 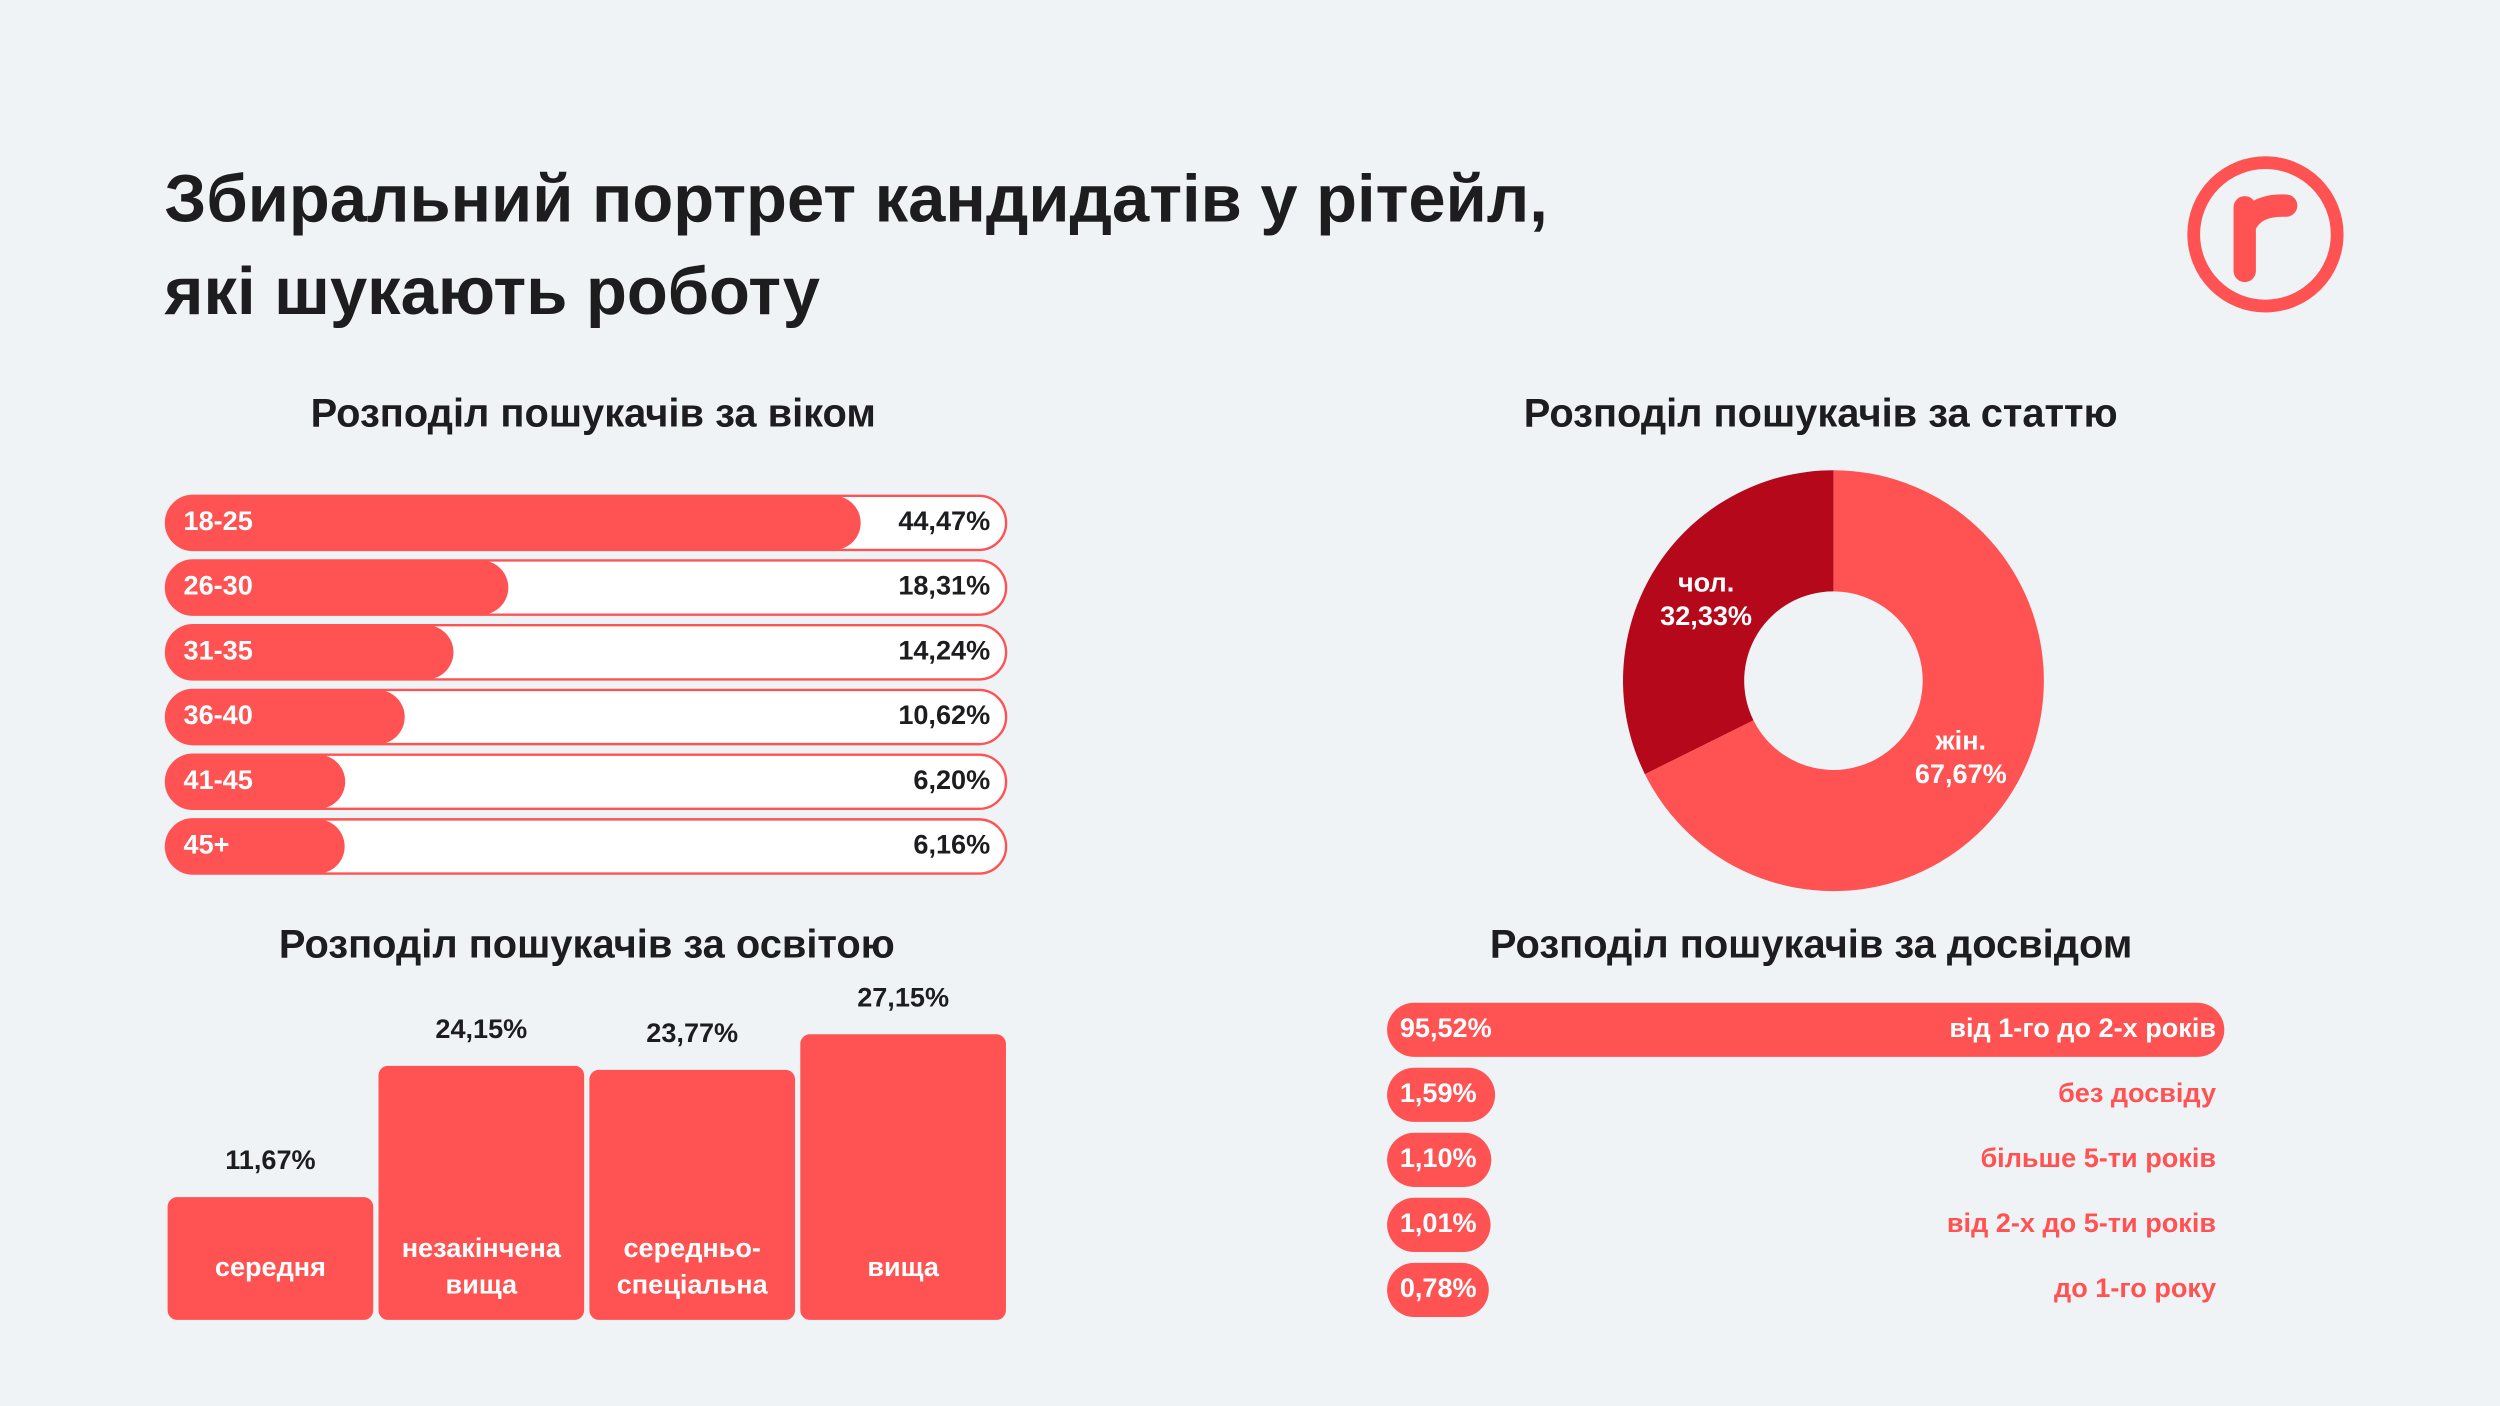 I want to click on chart-title: Розподіл пошукачів за віком, so click(x=593, y=414).